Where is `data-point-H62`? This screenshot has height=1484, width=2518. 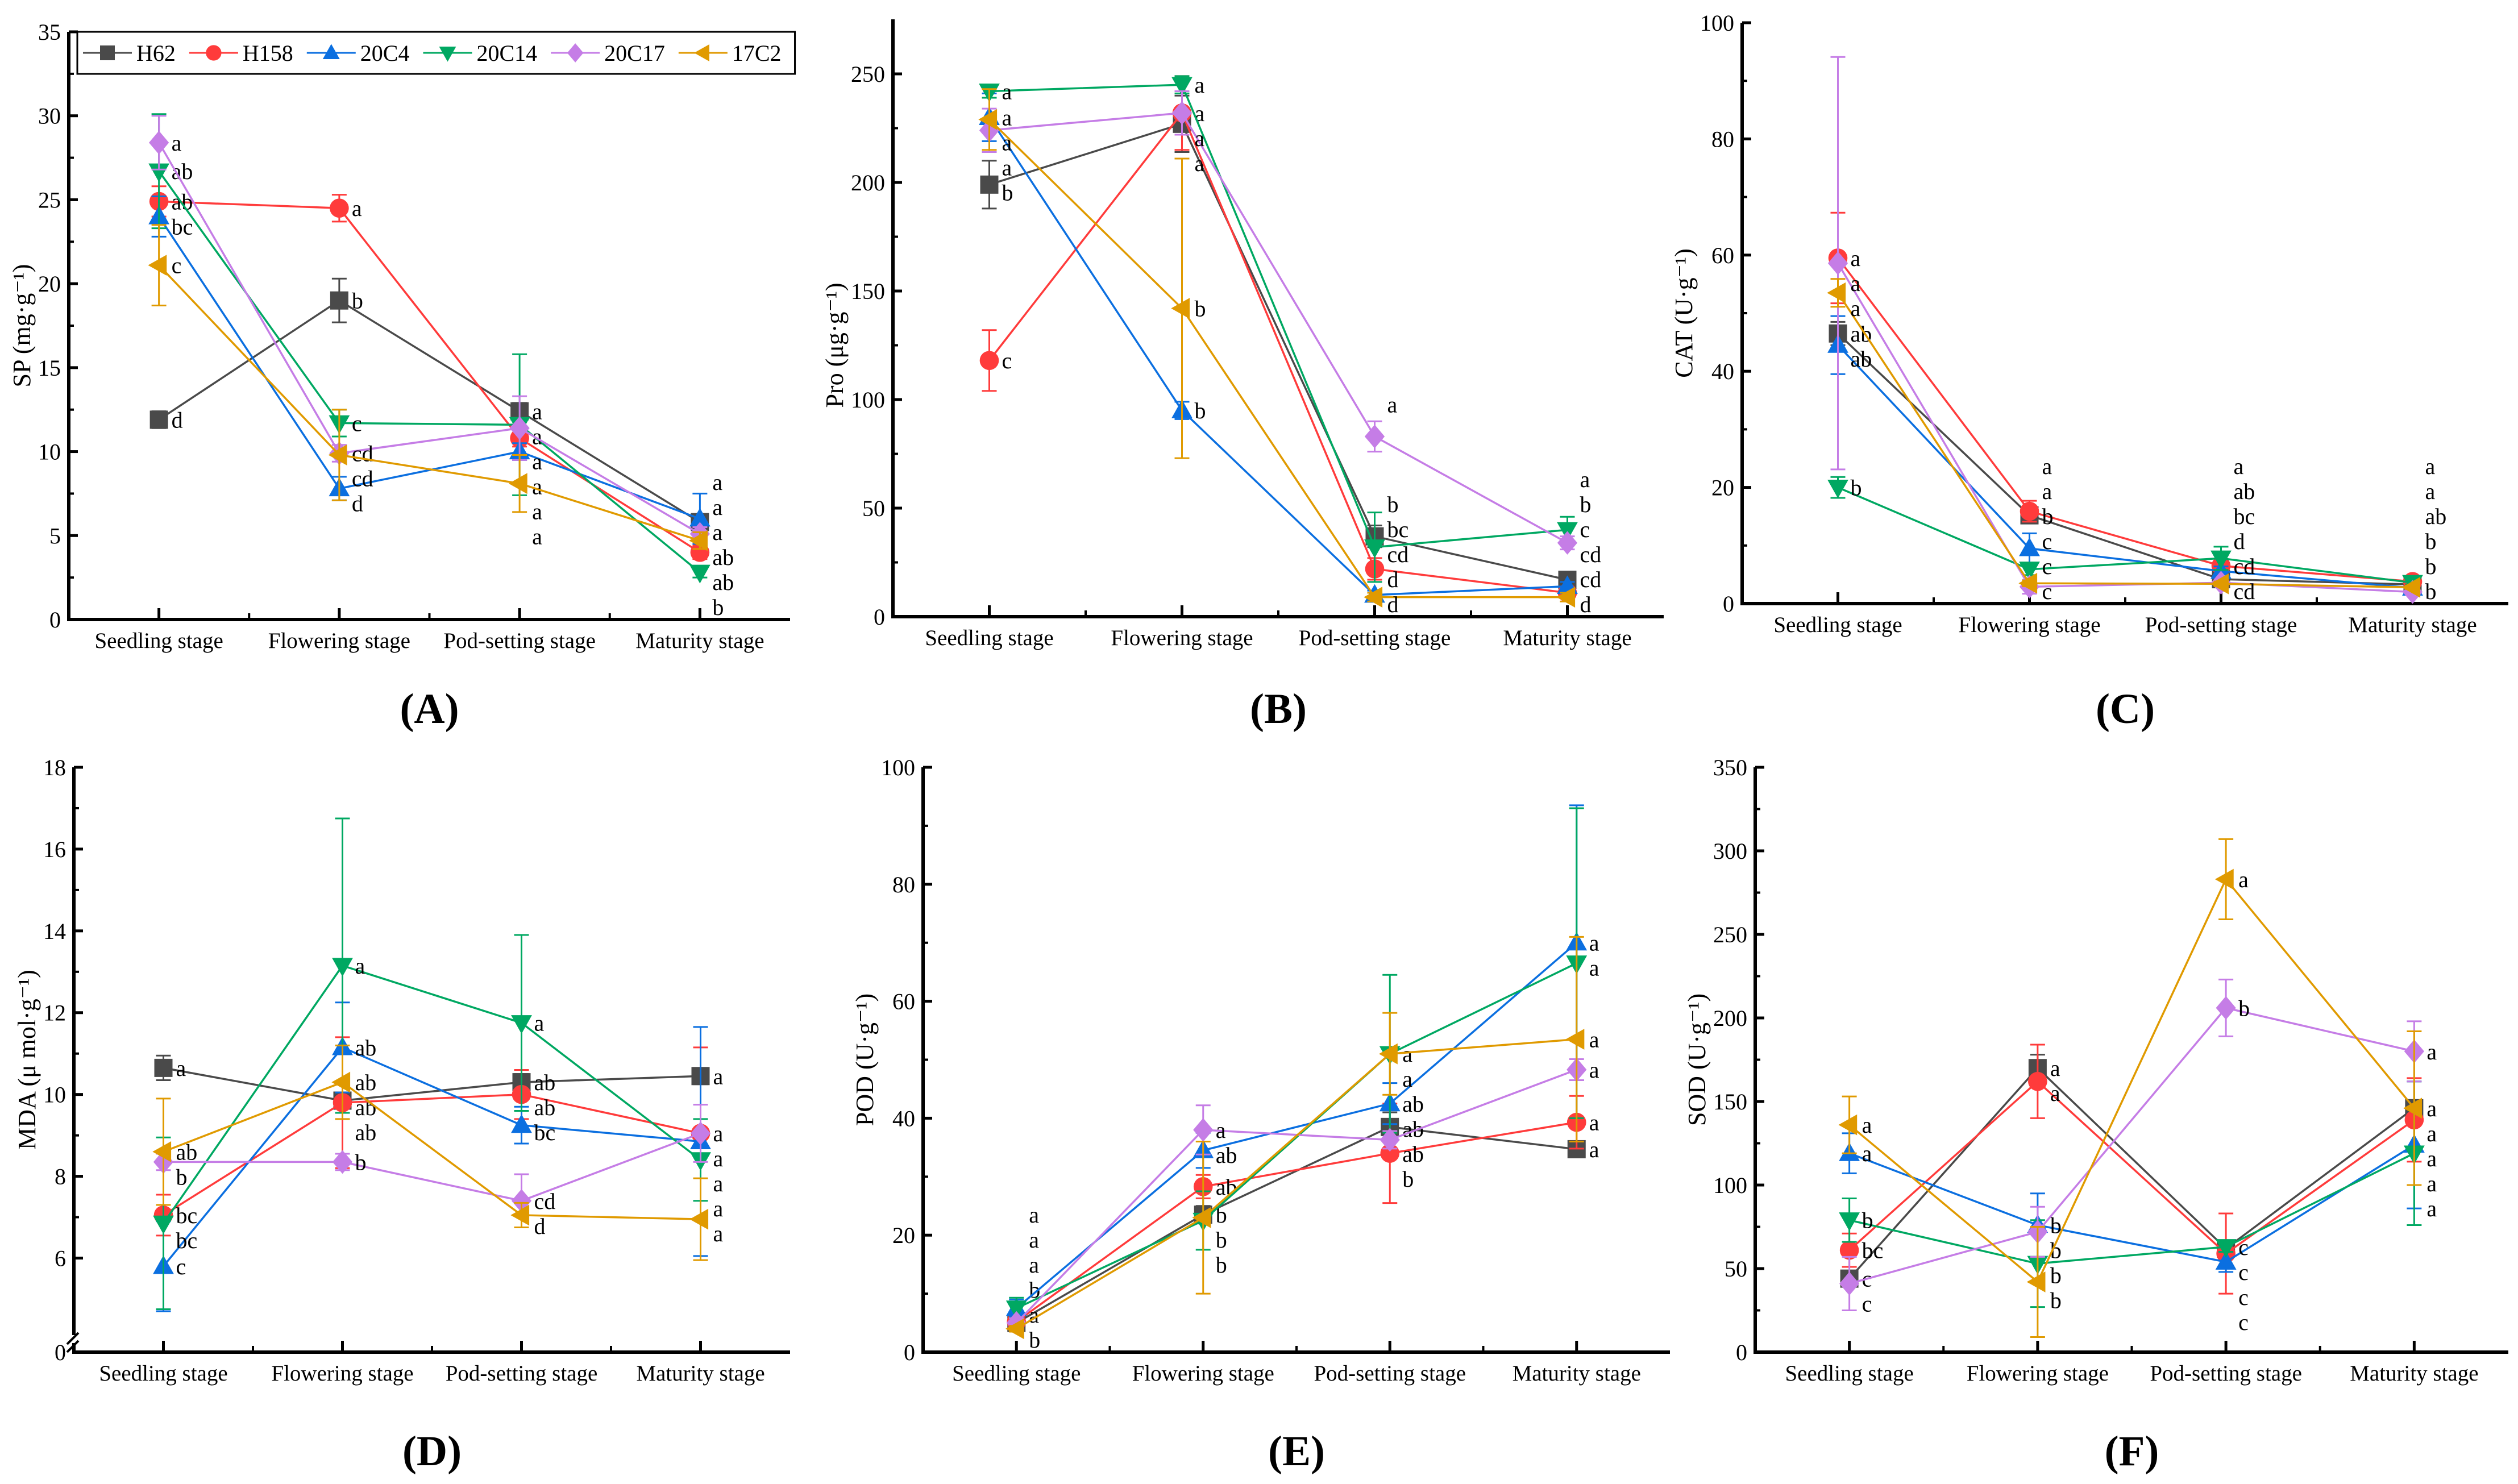 data-point-H62 is located at coordinates (339, 301).